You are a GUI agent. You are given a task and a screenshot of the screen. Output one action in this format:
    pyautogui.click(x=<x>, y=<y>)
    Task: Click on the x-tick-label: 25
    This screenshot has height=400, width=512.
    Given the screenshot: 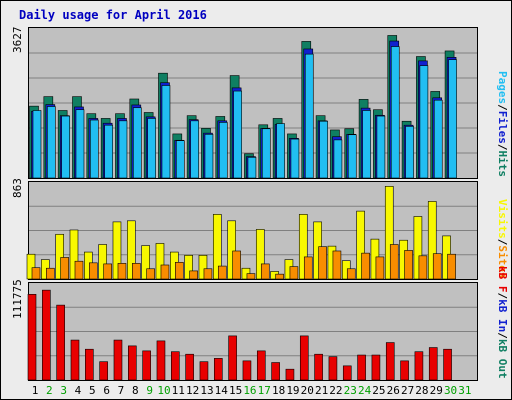 What is the action you would take?
    pyautogui.click(x=379, y=390)
    